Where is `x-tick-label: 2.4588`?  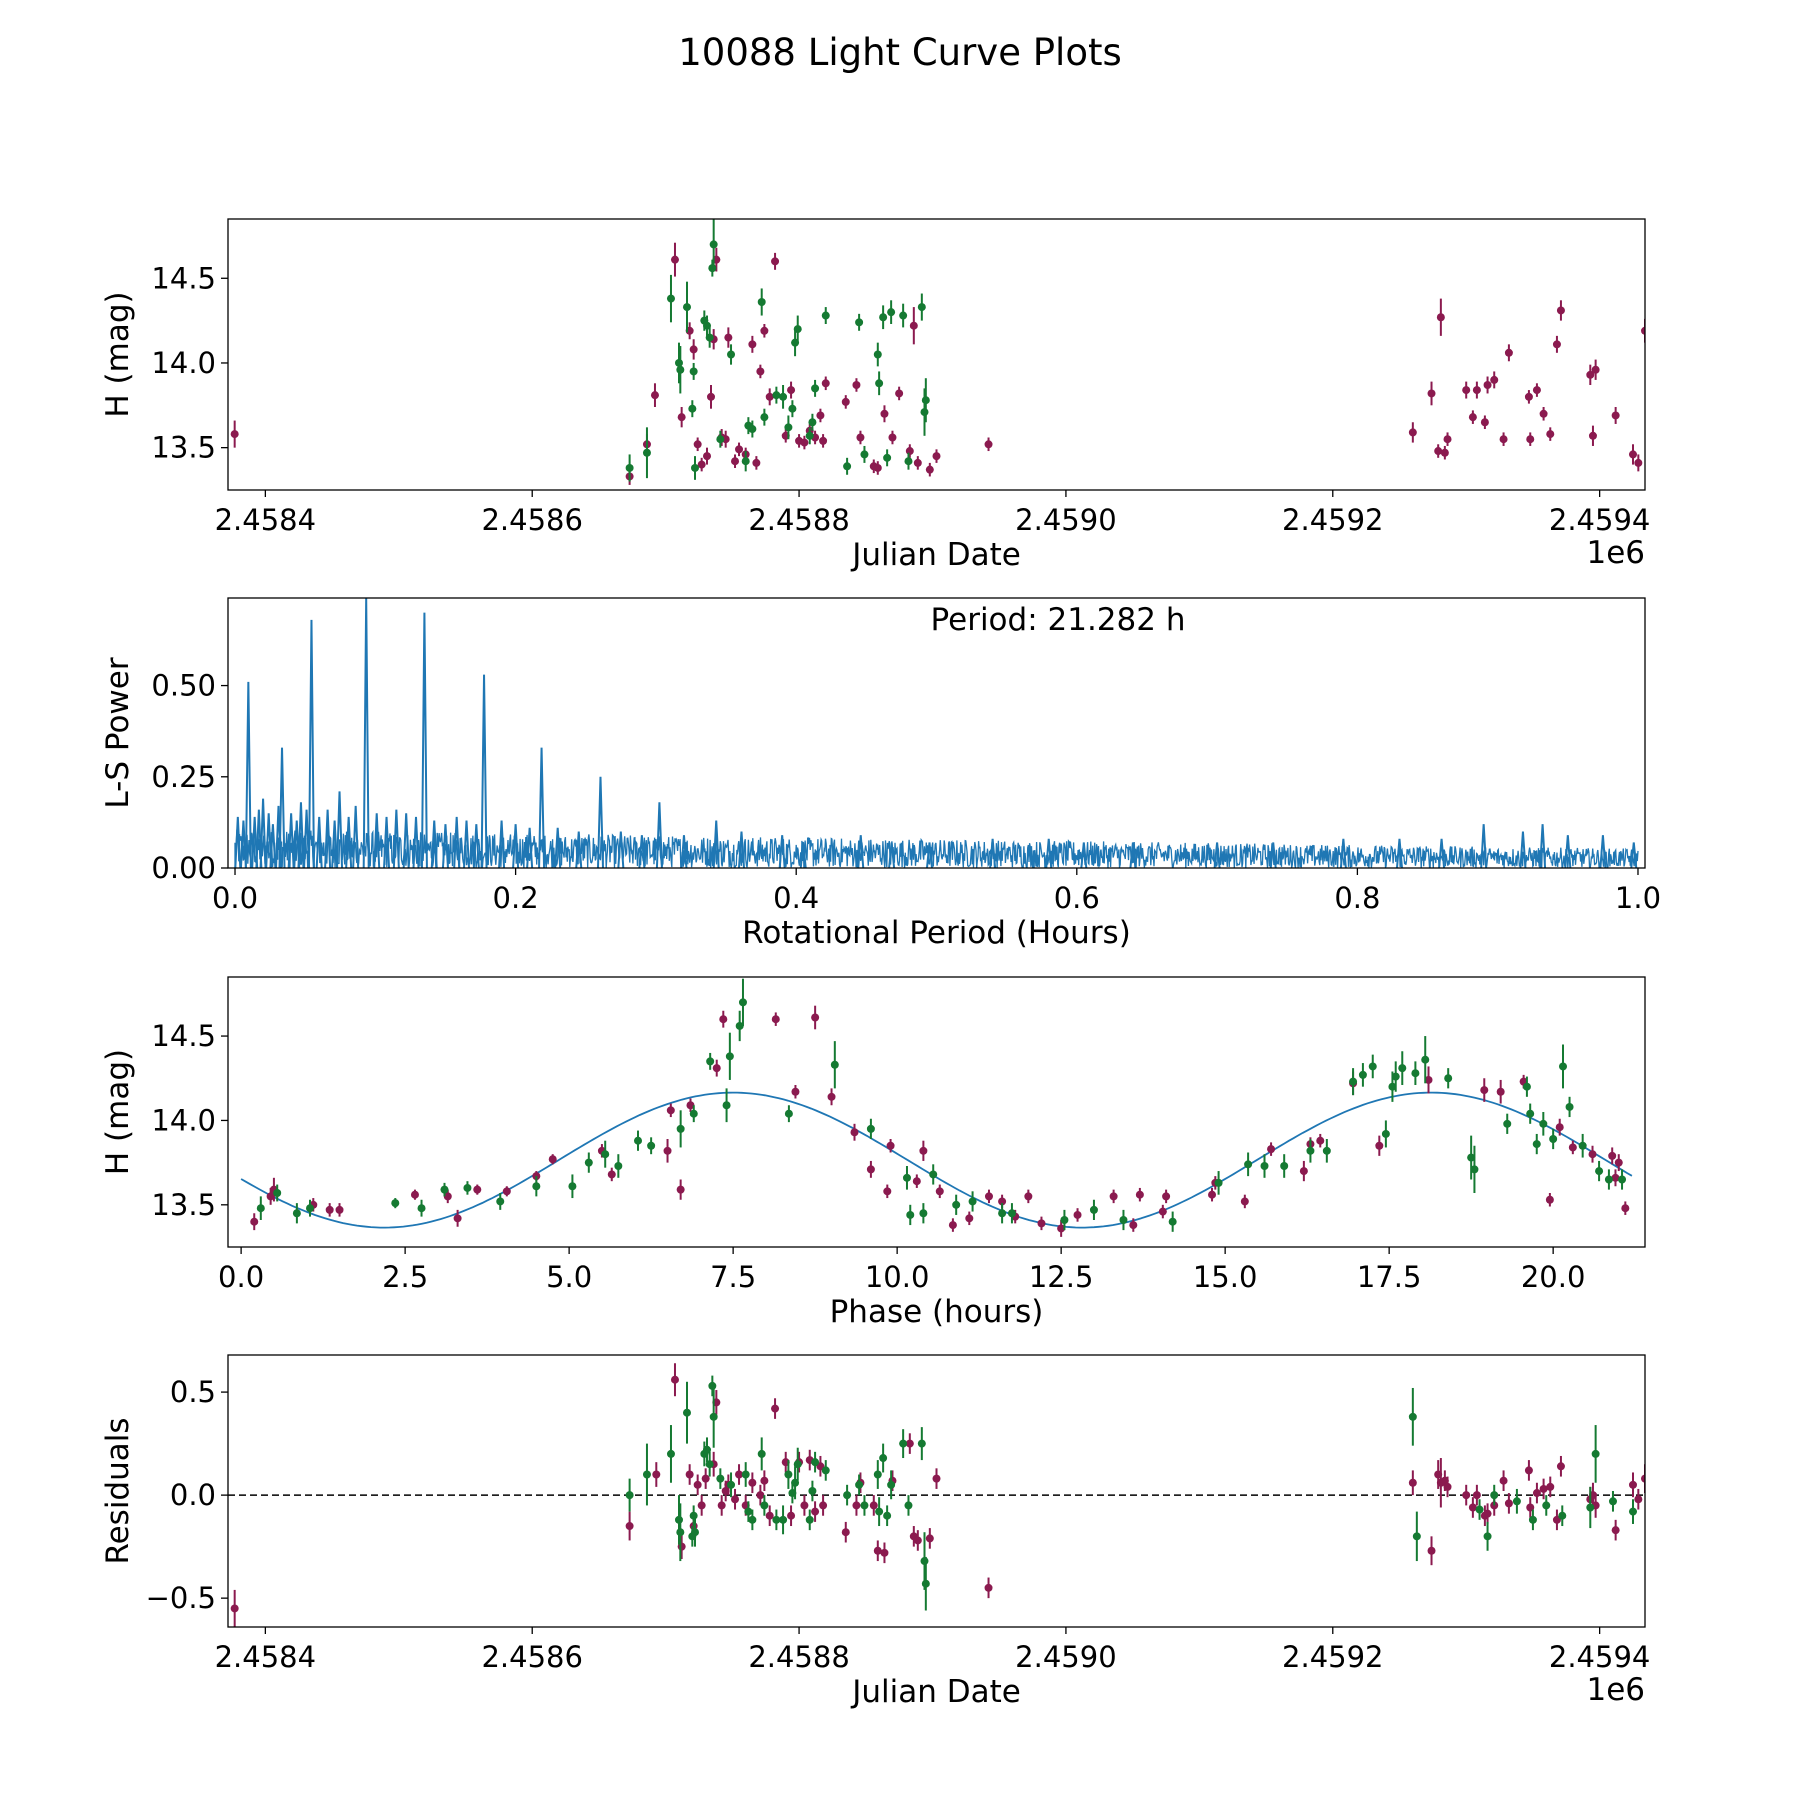 x-tick-label: 2.4588 is located at coordinates (798, 1657).